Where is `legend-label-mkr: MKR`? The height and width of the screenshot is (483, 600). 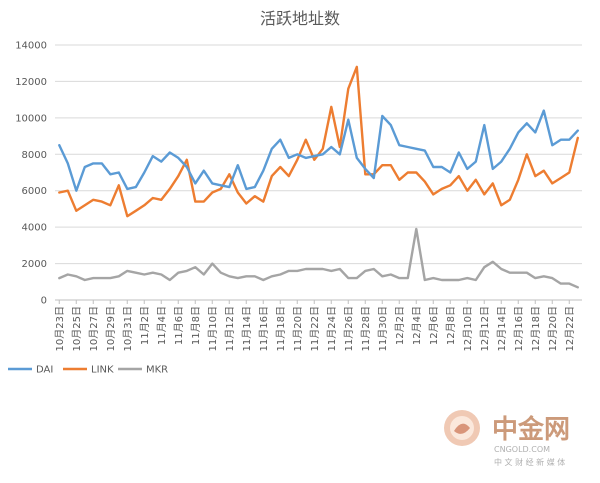 legend-label-mkr: MKR is located at coordinates (157, 370).